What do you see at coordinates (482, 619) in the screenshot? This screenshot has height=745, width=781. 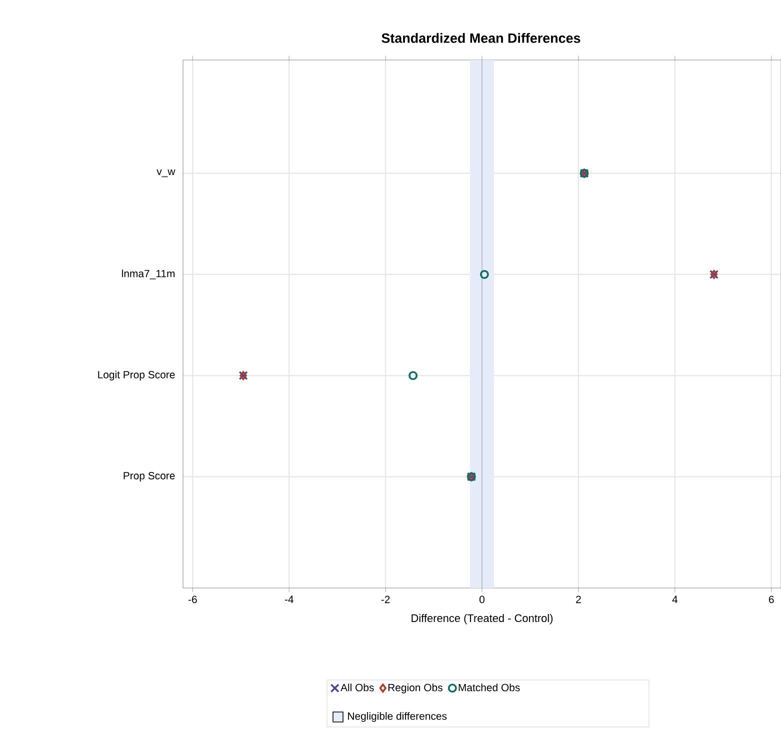 I see `x-axis-title: Difference (Treated - Control)` at bounding box center [482, 619].